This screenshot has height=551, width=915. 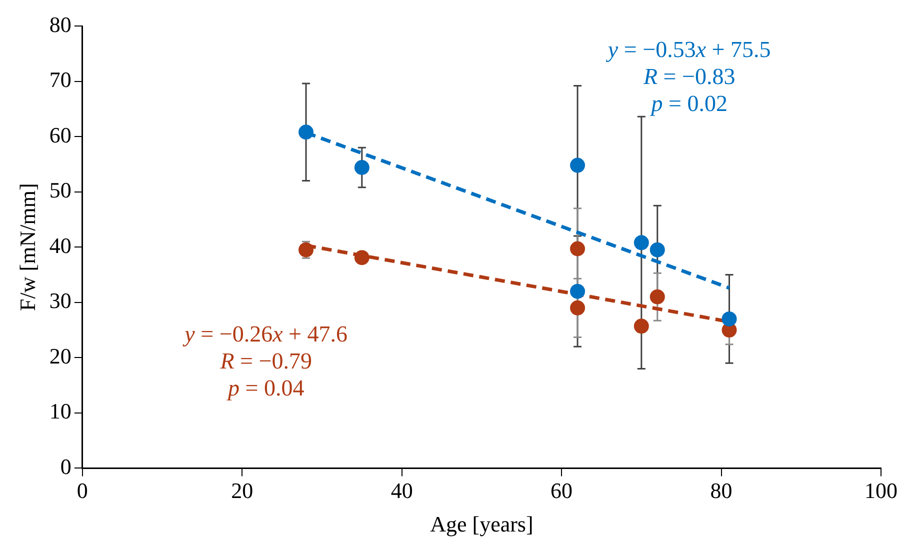 I want to click on x-tick-label: 100, so click(x=881, y=491).